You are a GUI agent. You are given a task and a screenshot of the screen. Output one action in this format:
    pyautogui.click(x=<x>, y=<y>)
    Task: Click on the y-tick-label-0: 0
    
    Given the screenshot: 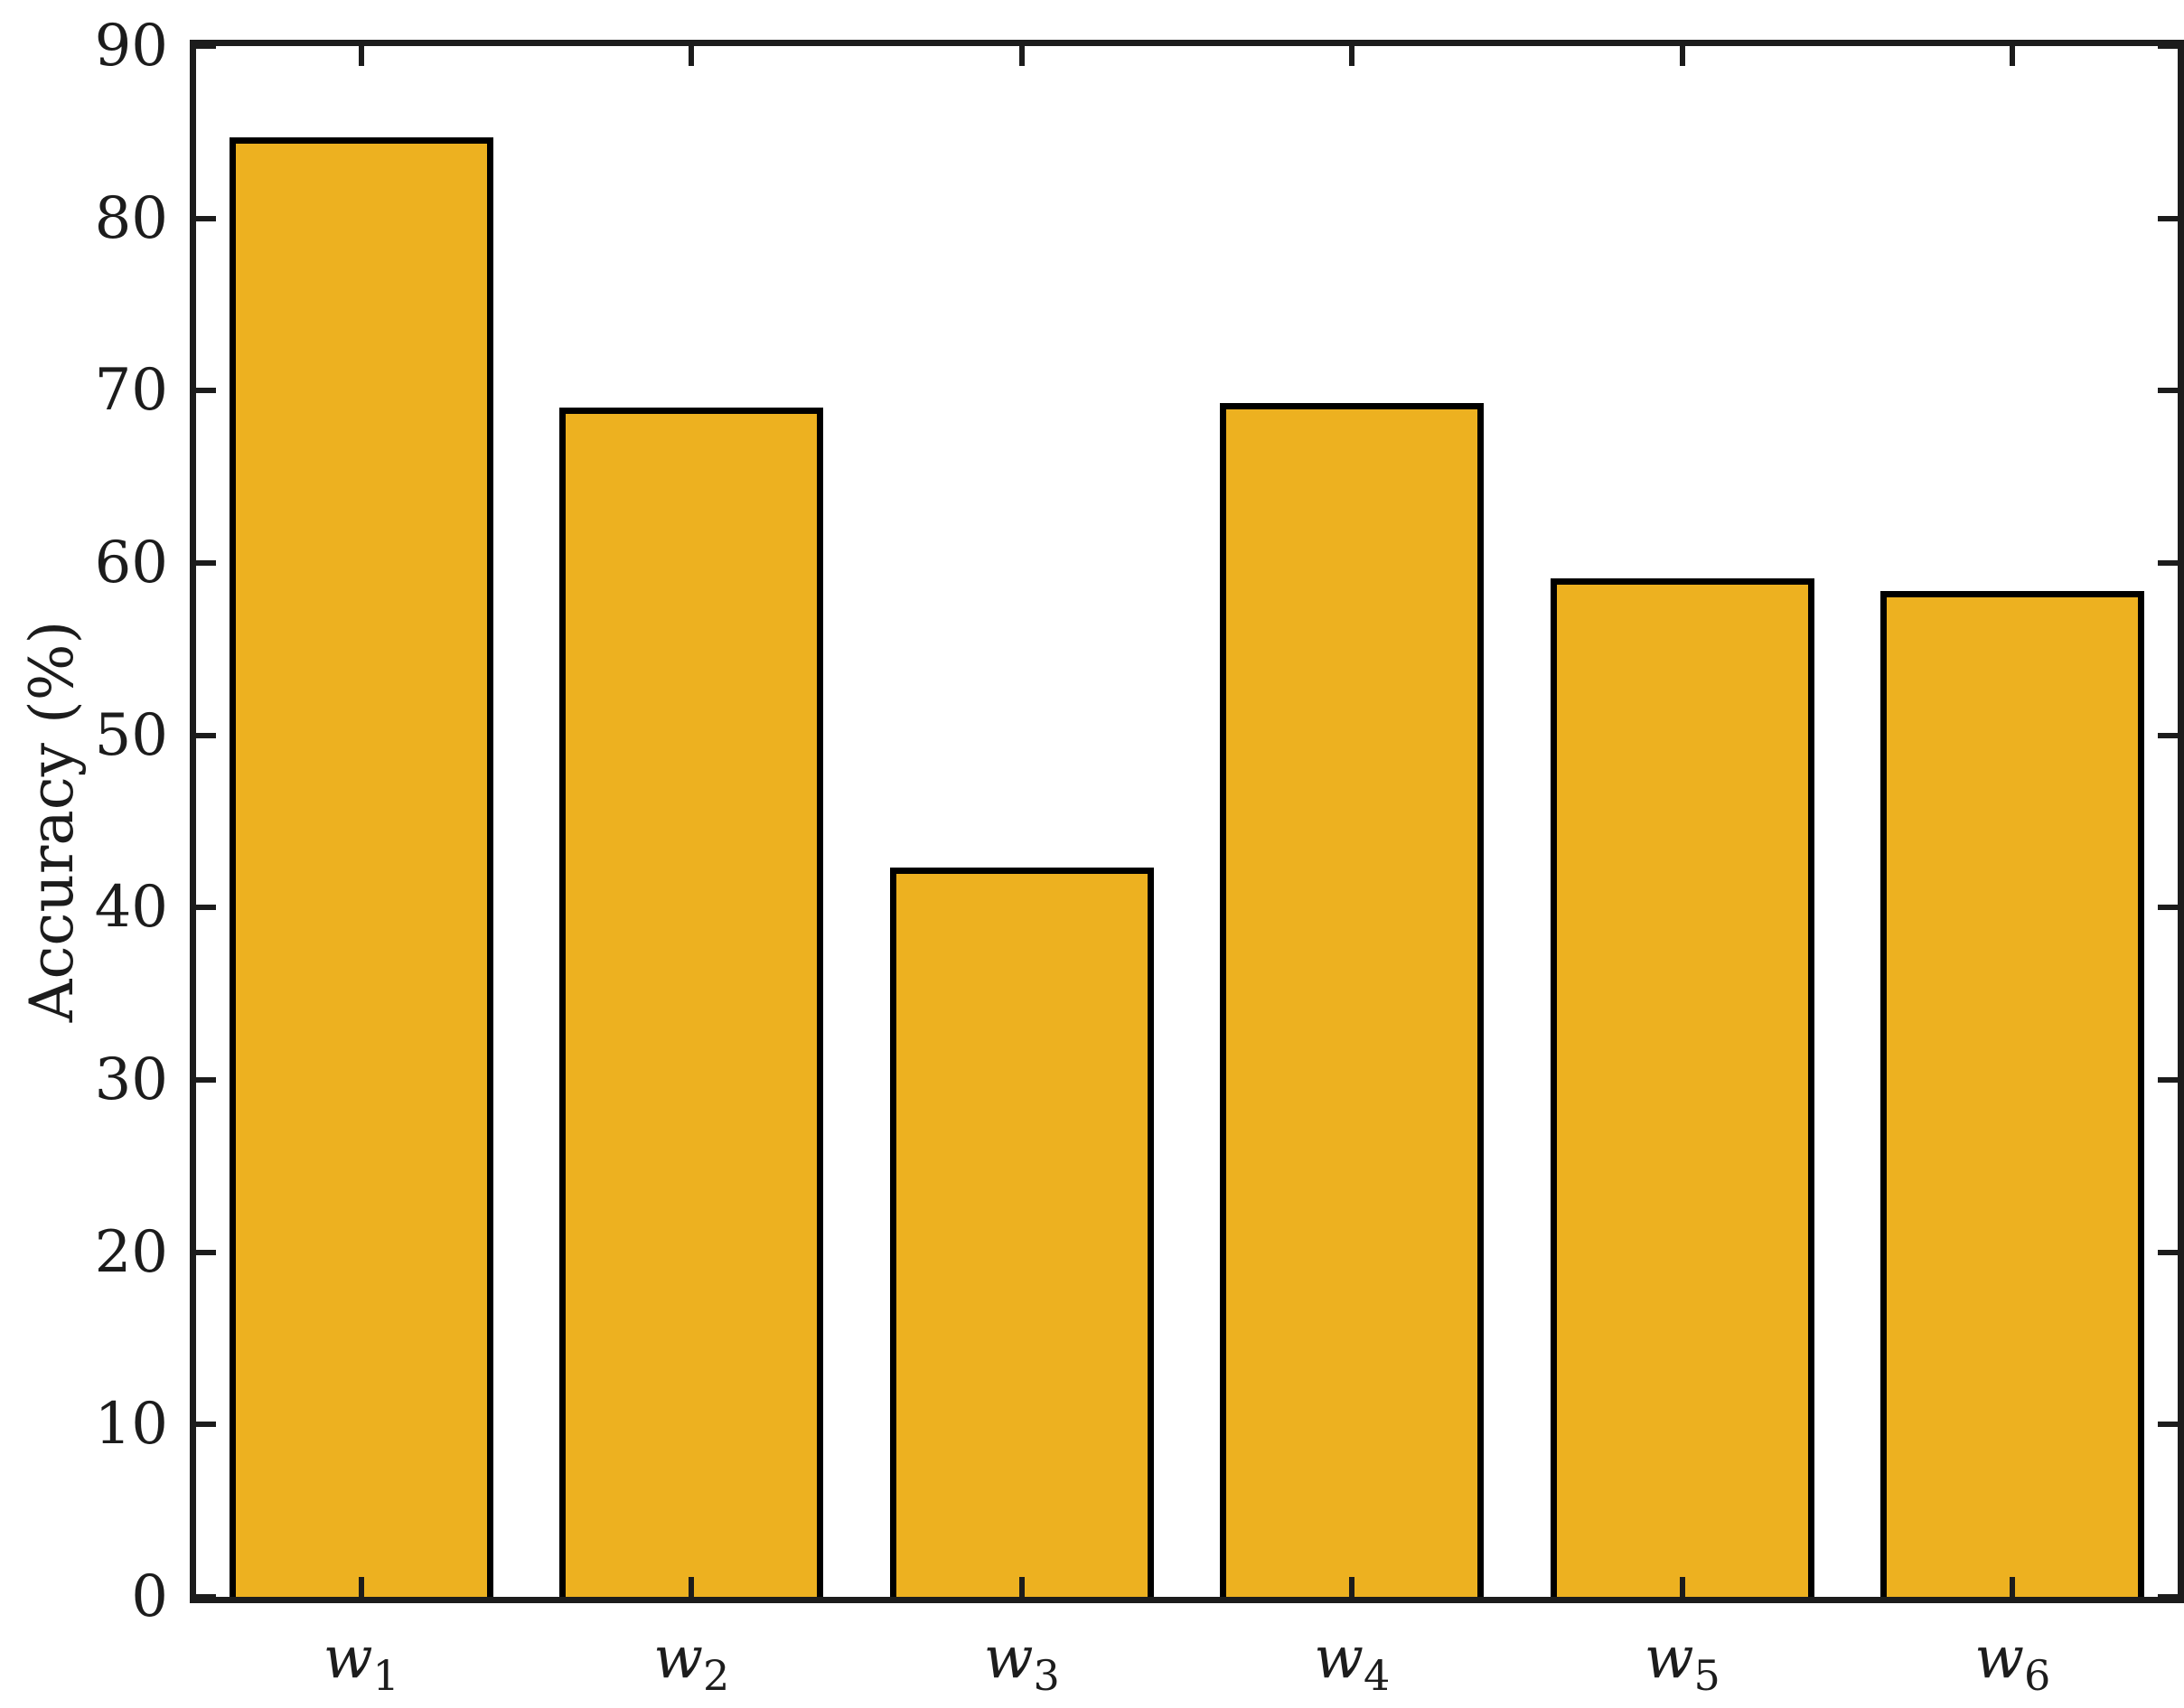 What is the action you would take?
    pyautogui.click(x=149, y=1596)
    